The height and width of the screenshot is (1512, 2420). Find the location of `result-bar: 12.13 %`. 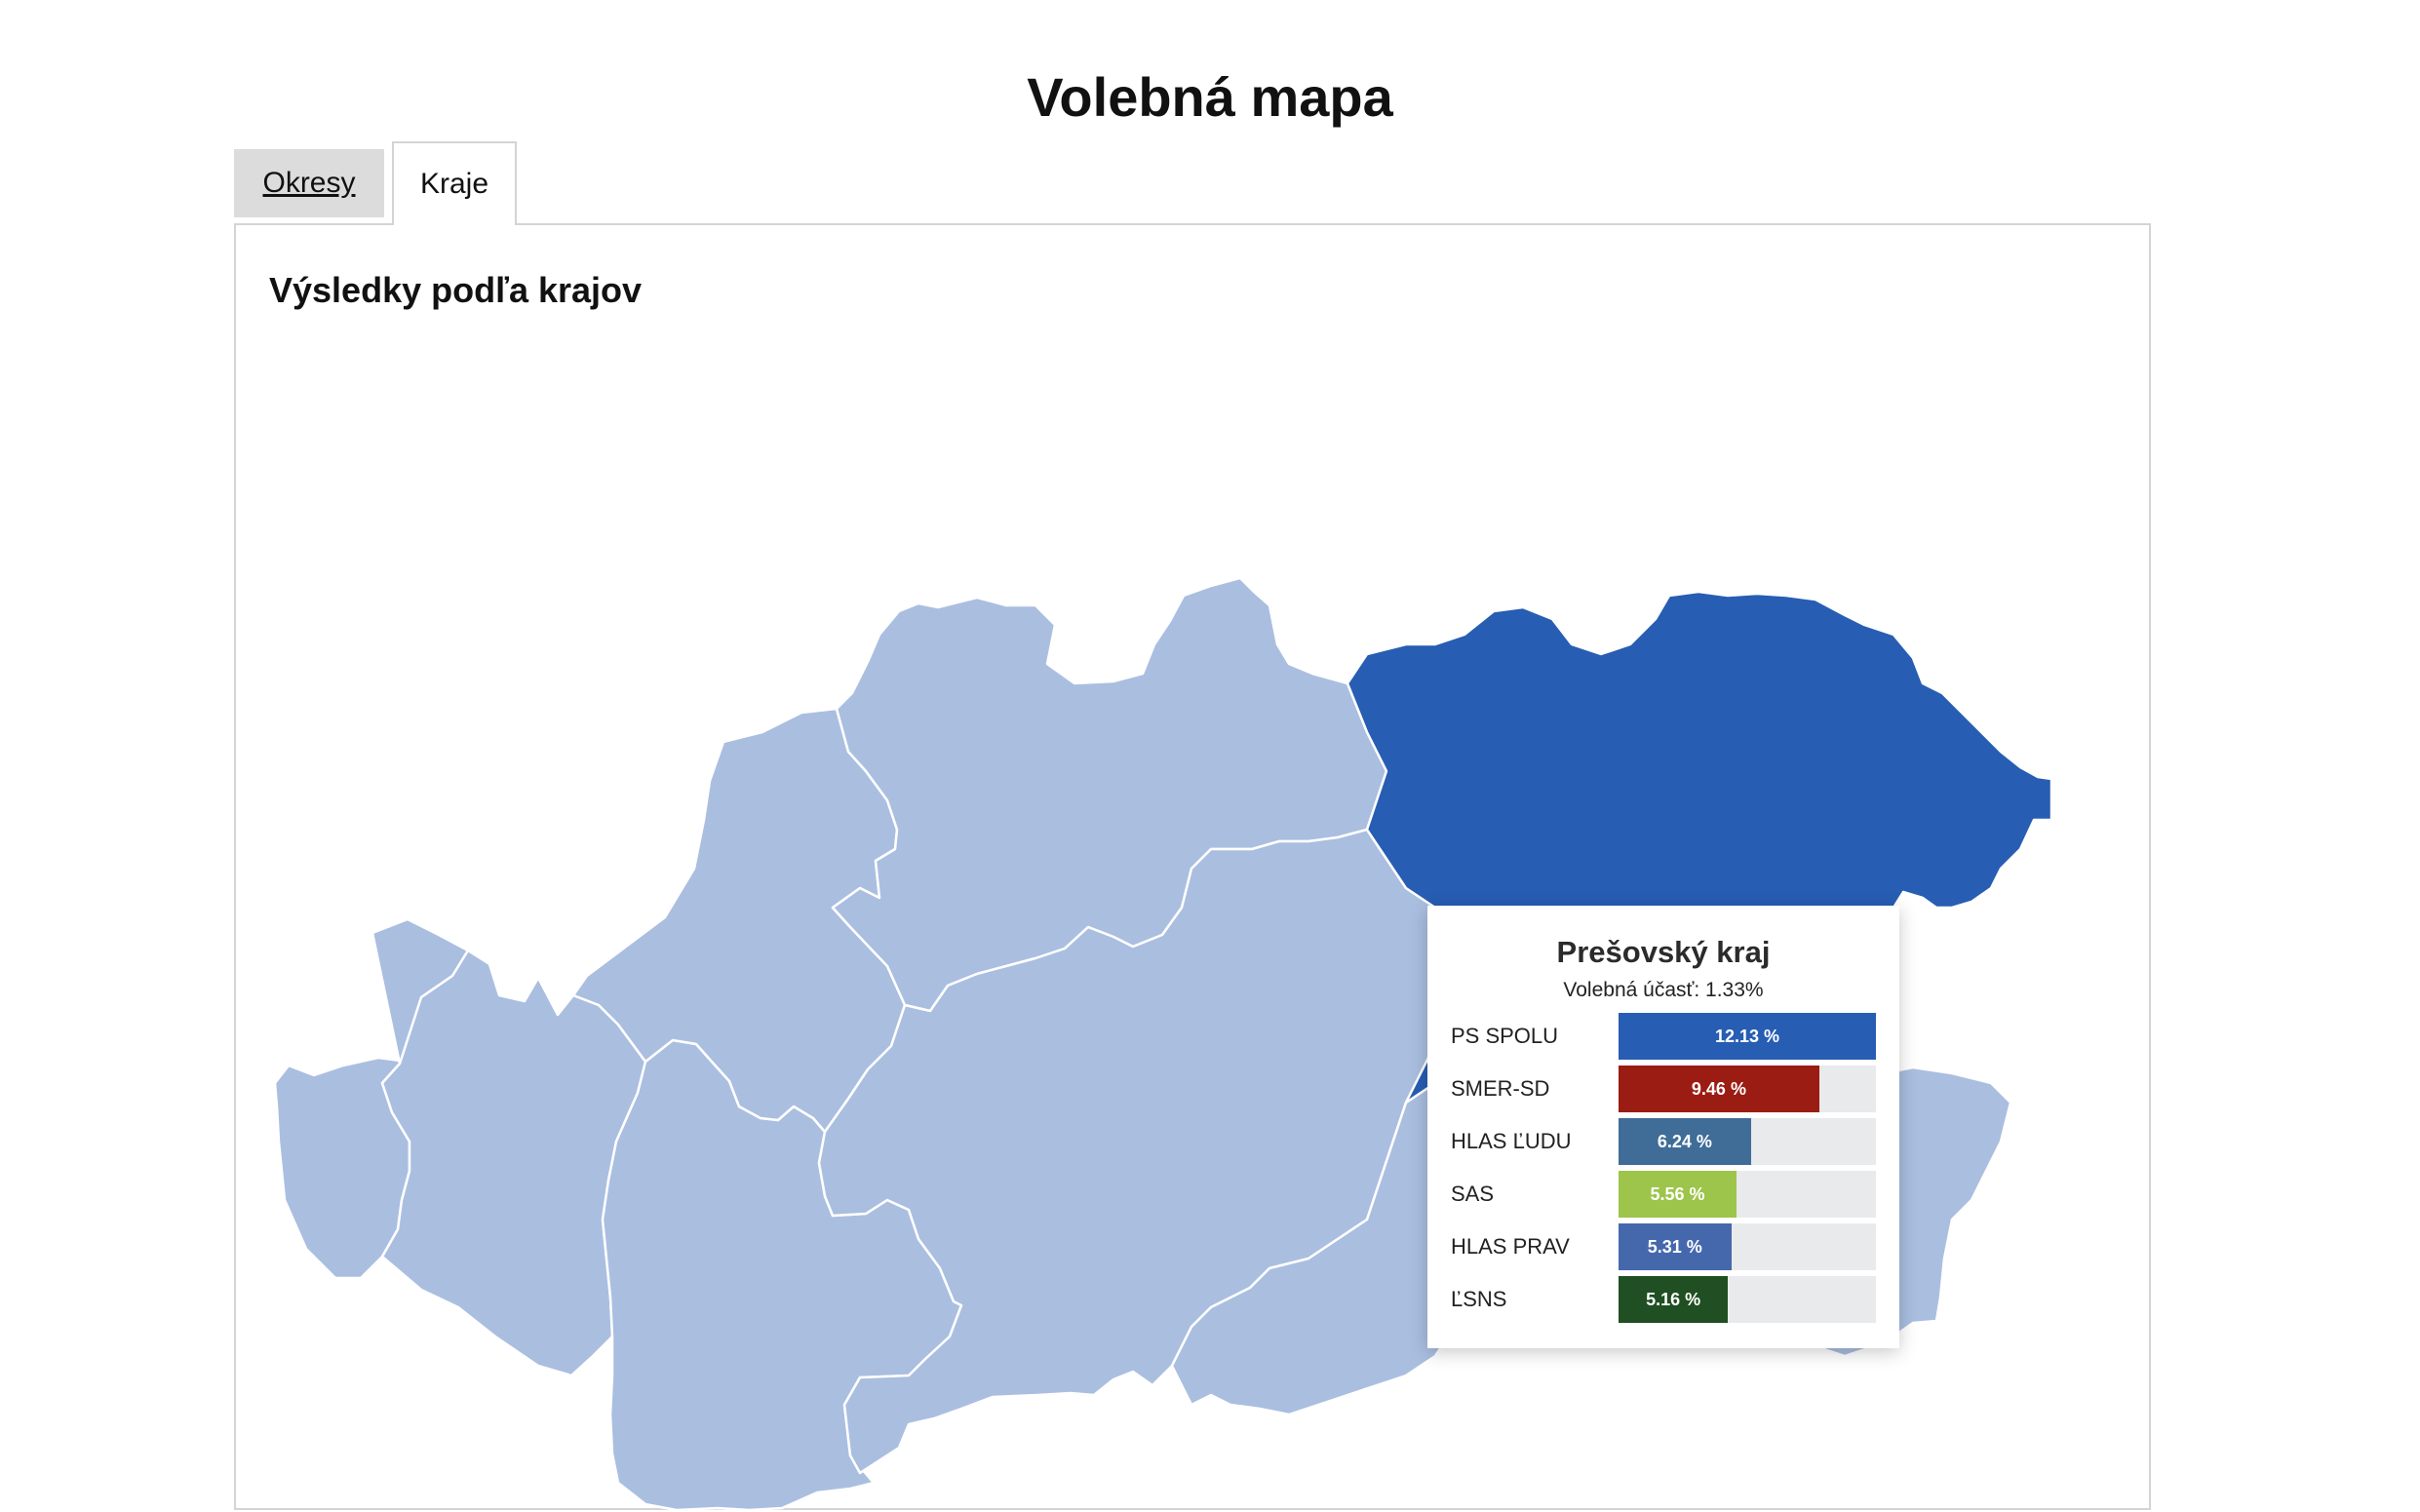

result-bar: 12.13 % is located at coordinates (1747, 1036).